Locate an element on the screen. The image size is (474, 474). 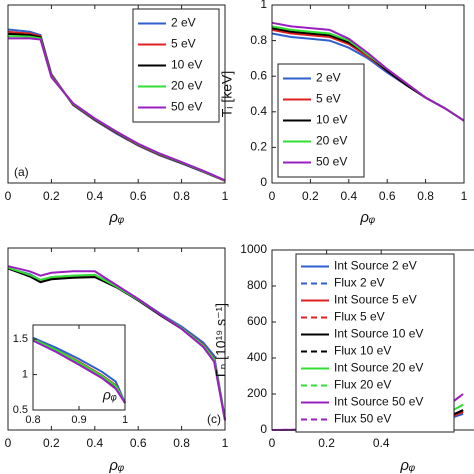
inset-background is located at coordinates (79, 367).